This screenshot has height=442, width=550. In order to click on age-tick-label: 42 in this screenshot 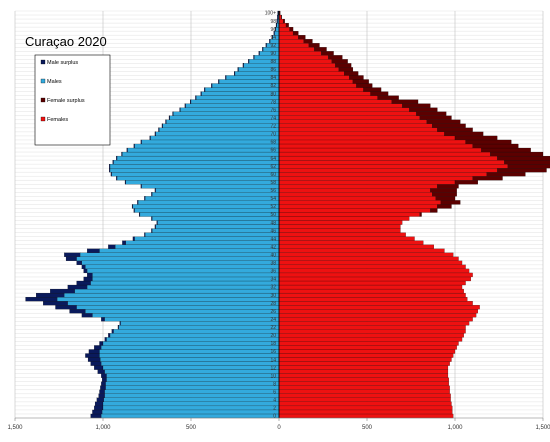, I will do `click(273, 247)`.